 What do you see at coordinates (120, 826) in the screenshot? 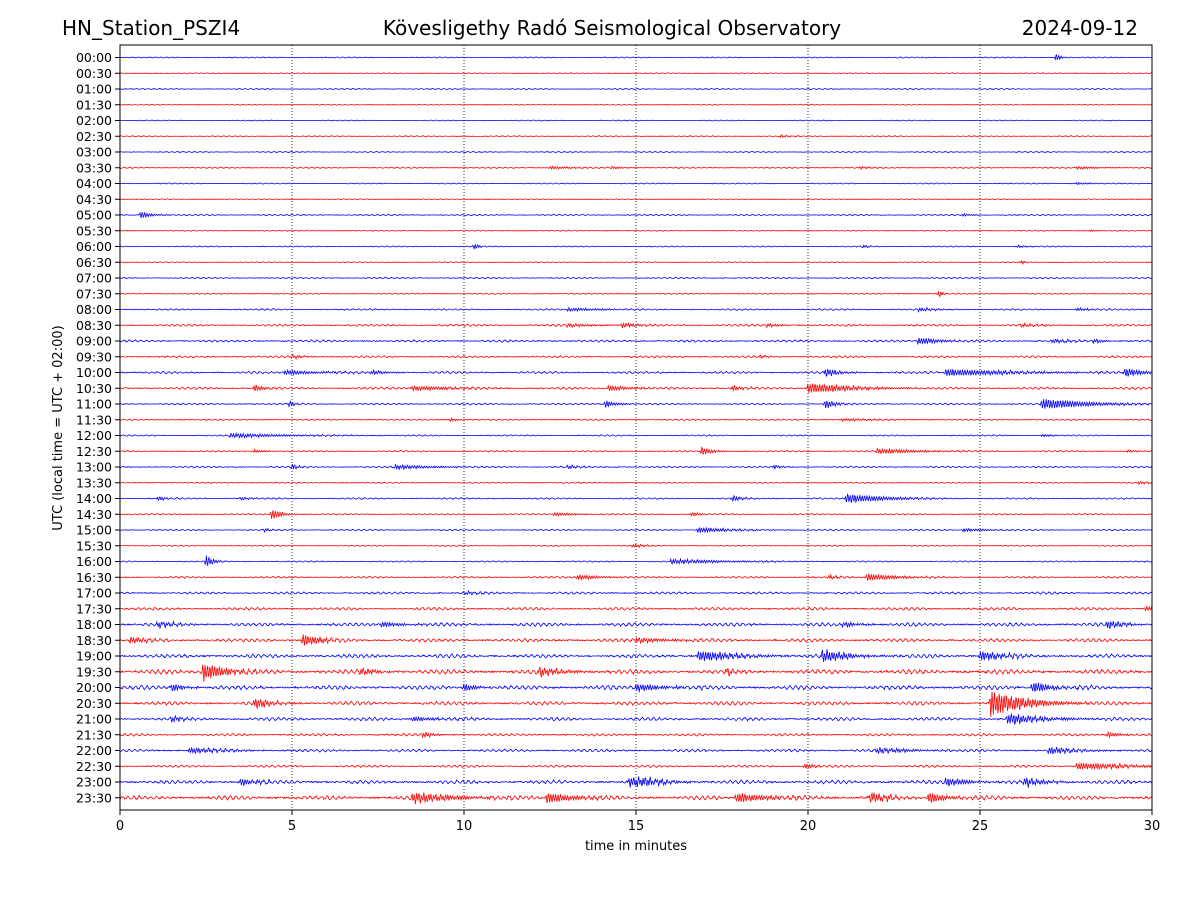
I see `x-tick-label: 0` at bounding box center [120, 826].